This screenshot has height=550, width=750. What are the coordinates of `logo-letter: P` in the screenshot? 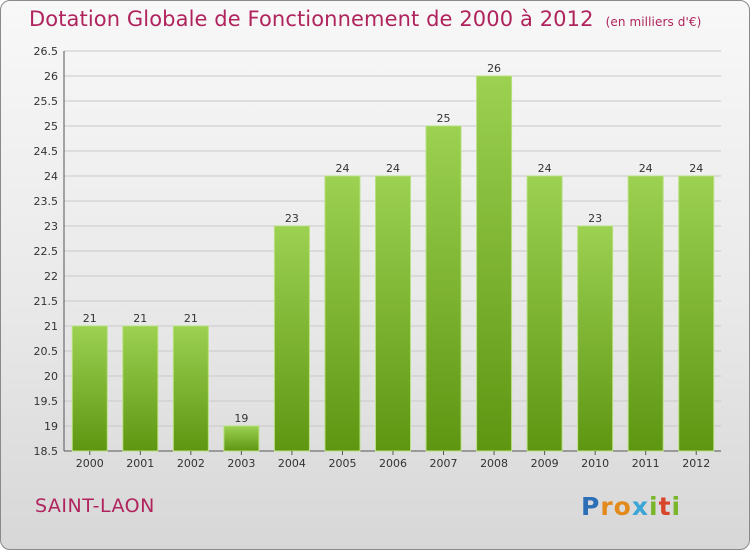 It's located at (591, 506).